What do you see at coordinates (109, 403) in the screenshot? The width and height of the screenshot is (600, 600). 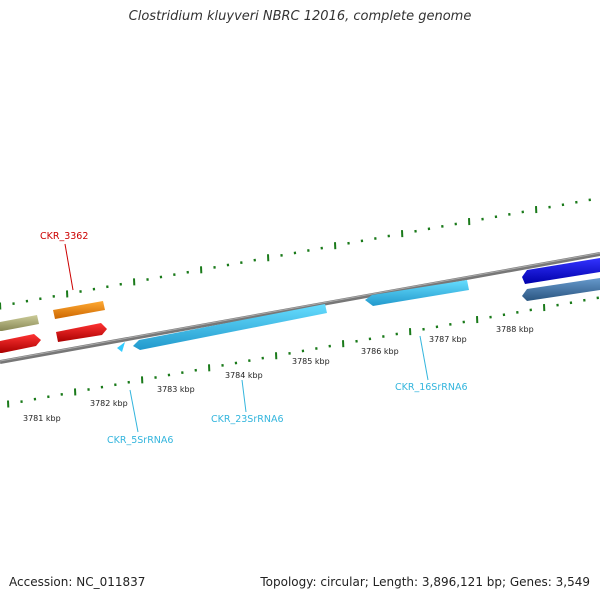 I see `kbp-label: 3782 kbp` at bounding box center [109, 403].